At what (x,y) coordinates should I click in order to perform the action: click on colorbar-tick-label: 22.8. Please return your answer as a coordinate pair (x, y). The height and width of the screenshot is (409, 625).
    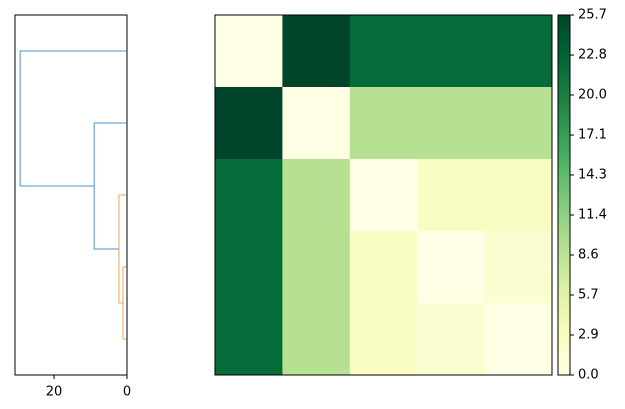
    Looking at the image, I should click on (592, 55).